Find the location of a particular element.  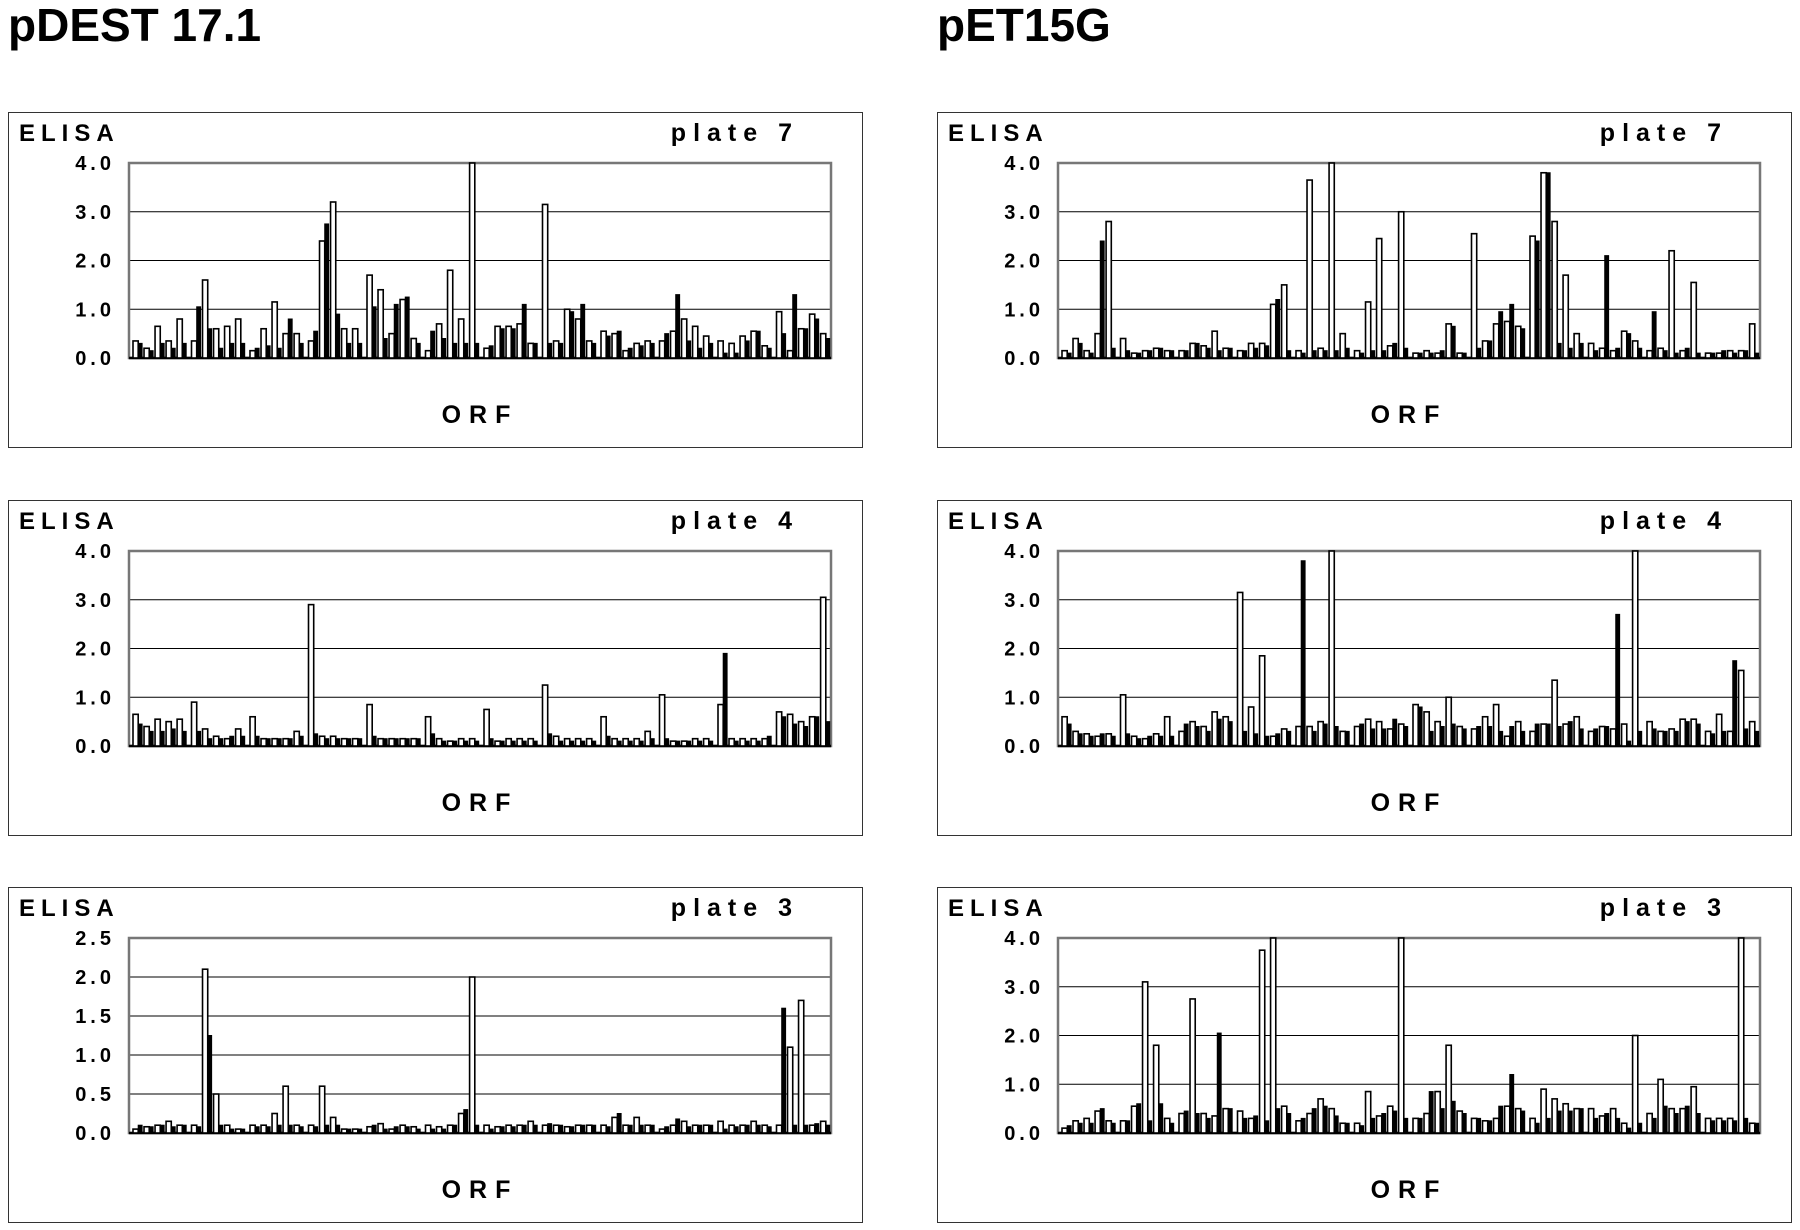

chart-svg: ELISA plate 7 0.0 1.0 2.0 3.0 4.0 ORF is located at coordinates (1355, 274).